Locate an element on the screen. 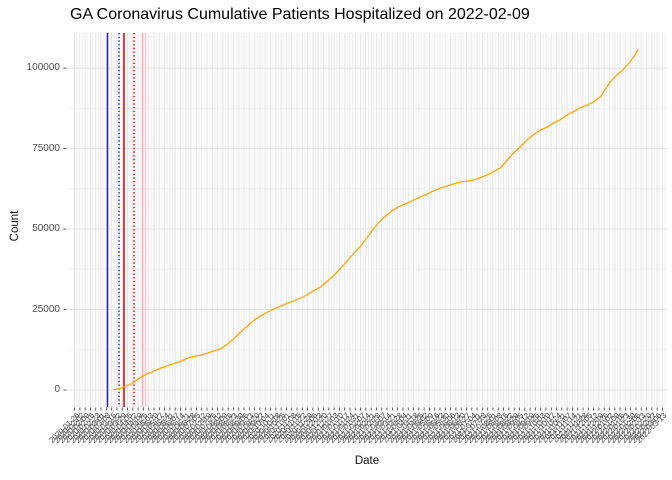 The height and width of the screenshot is (480, 672). event-vlines is located at coordinates (130, 220).